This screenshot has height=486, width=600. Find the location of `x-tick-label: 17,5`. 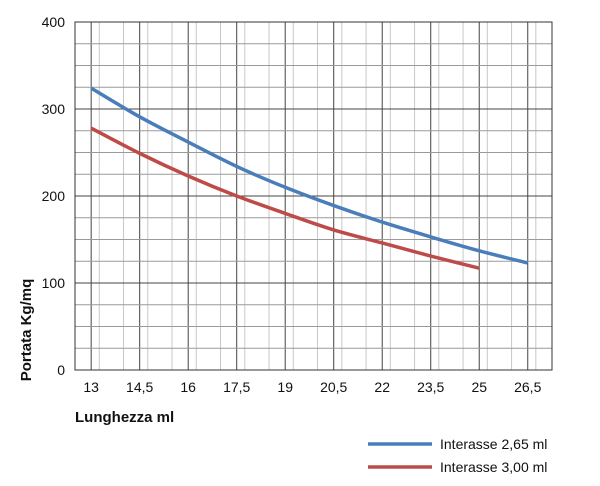

x-tick-label: 17,5 is located at coordinates (236, 387).